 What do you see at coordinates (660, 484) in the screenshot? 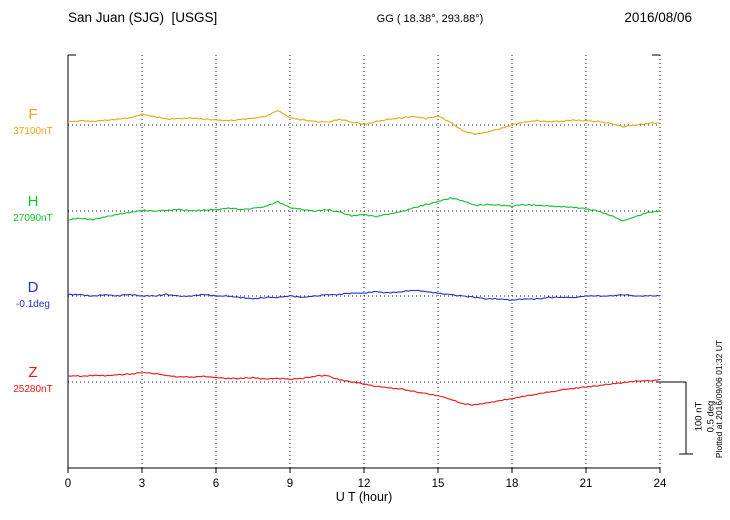
I see `x-tick-label: 24` at bounding box center [660, 484].